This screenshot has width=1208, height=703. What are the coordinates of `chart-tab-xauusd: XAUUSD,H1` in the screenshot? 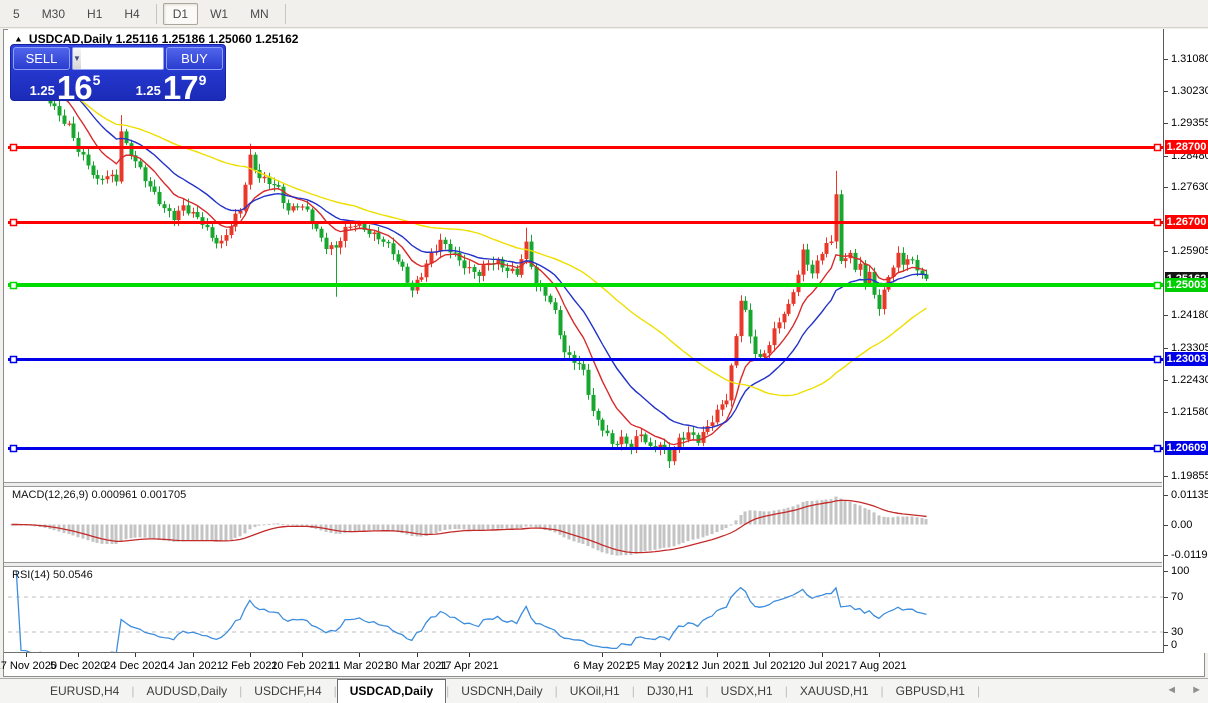 It's located at (834, 691).